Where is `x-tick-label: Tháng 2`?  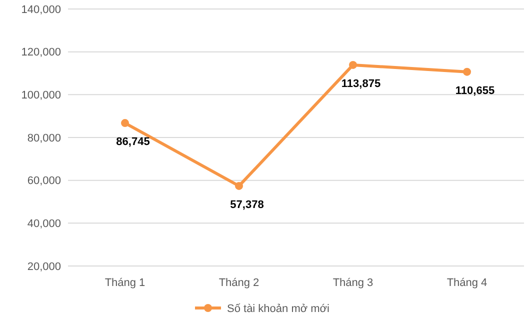 x-tick-label: Tháng 2 is located at coordinates (239, 283).